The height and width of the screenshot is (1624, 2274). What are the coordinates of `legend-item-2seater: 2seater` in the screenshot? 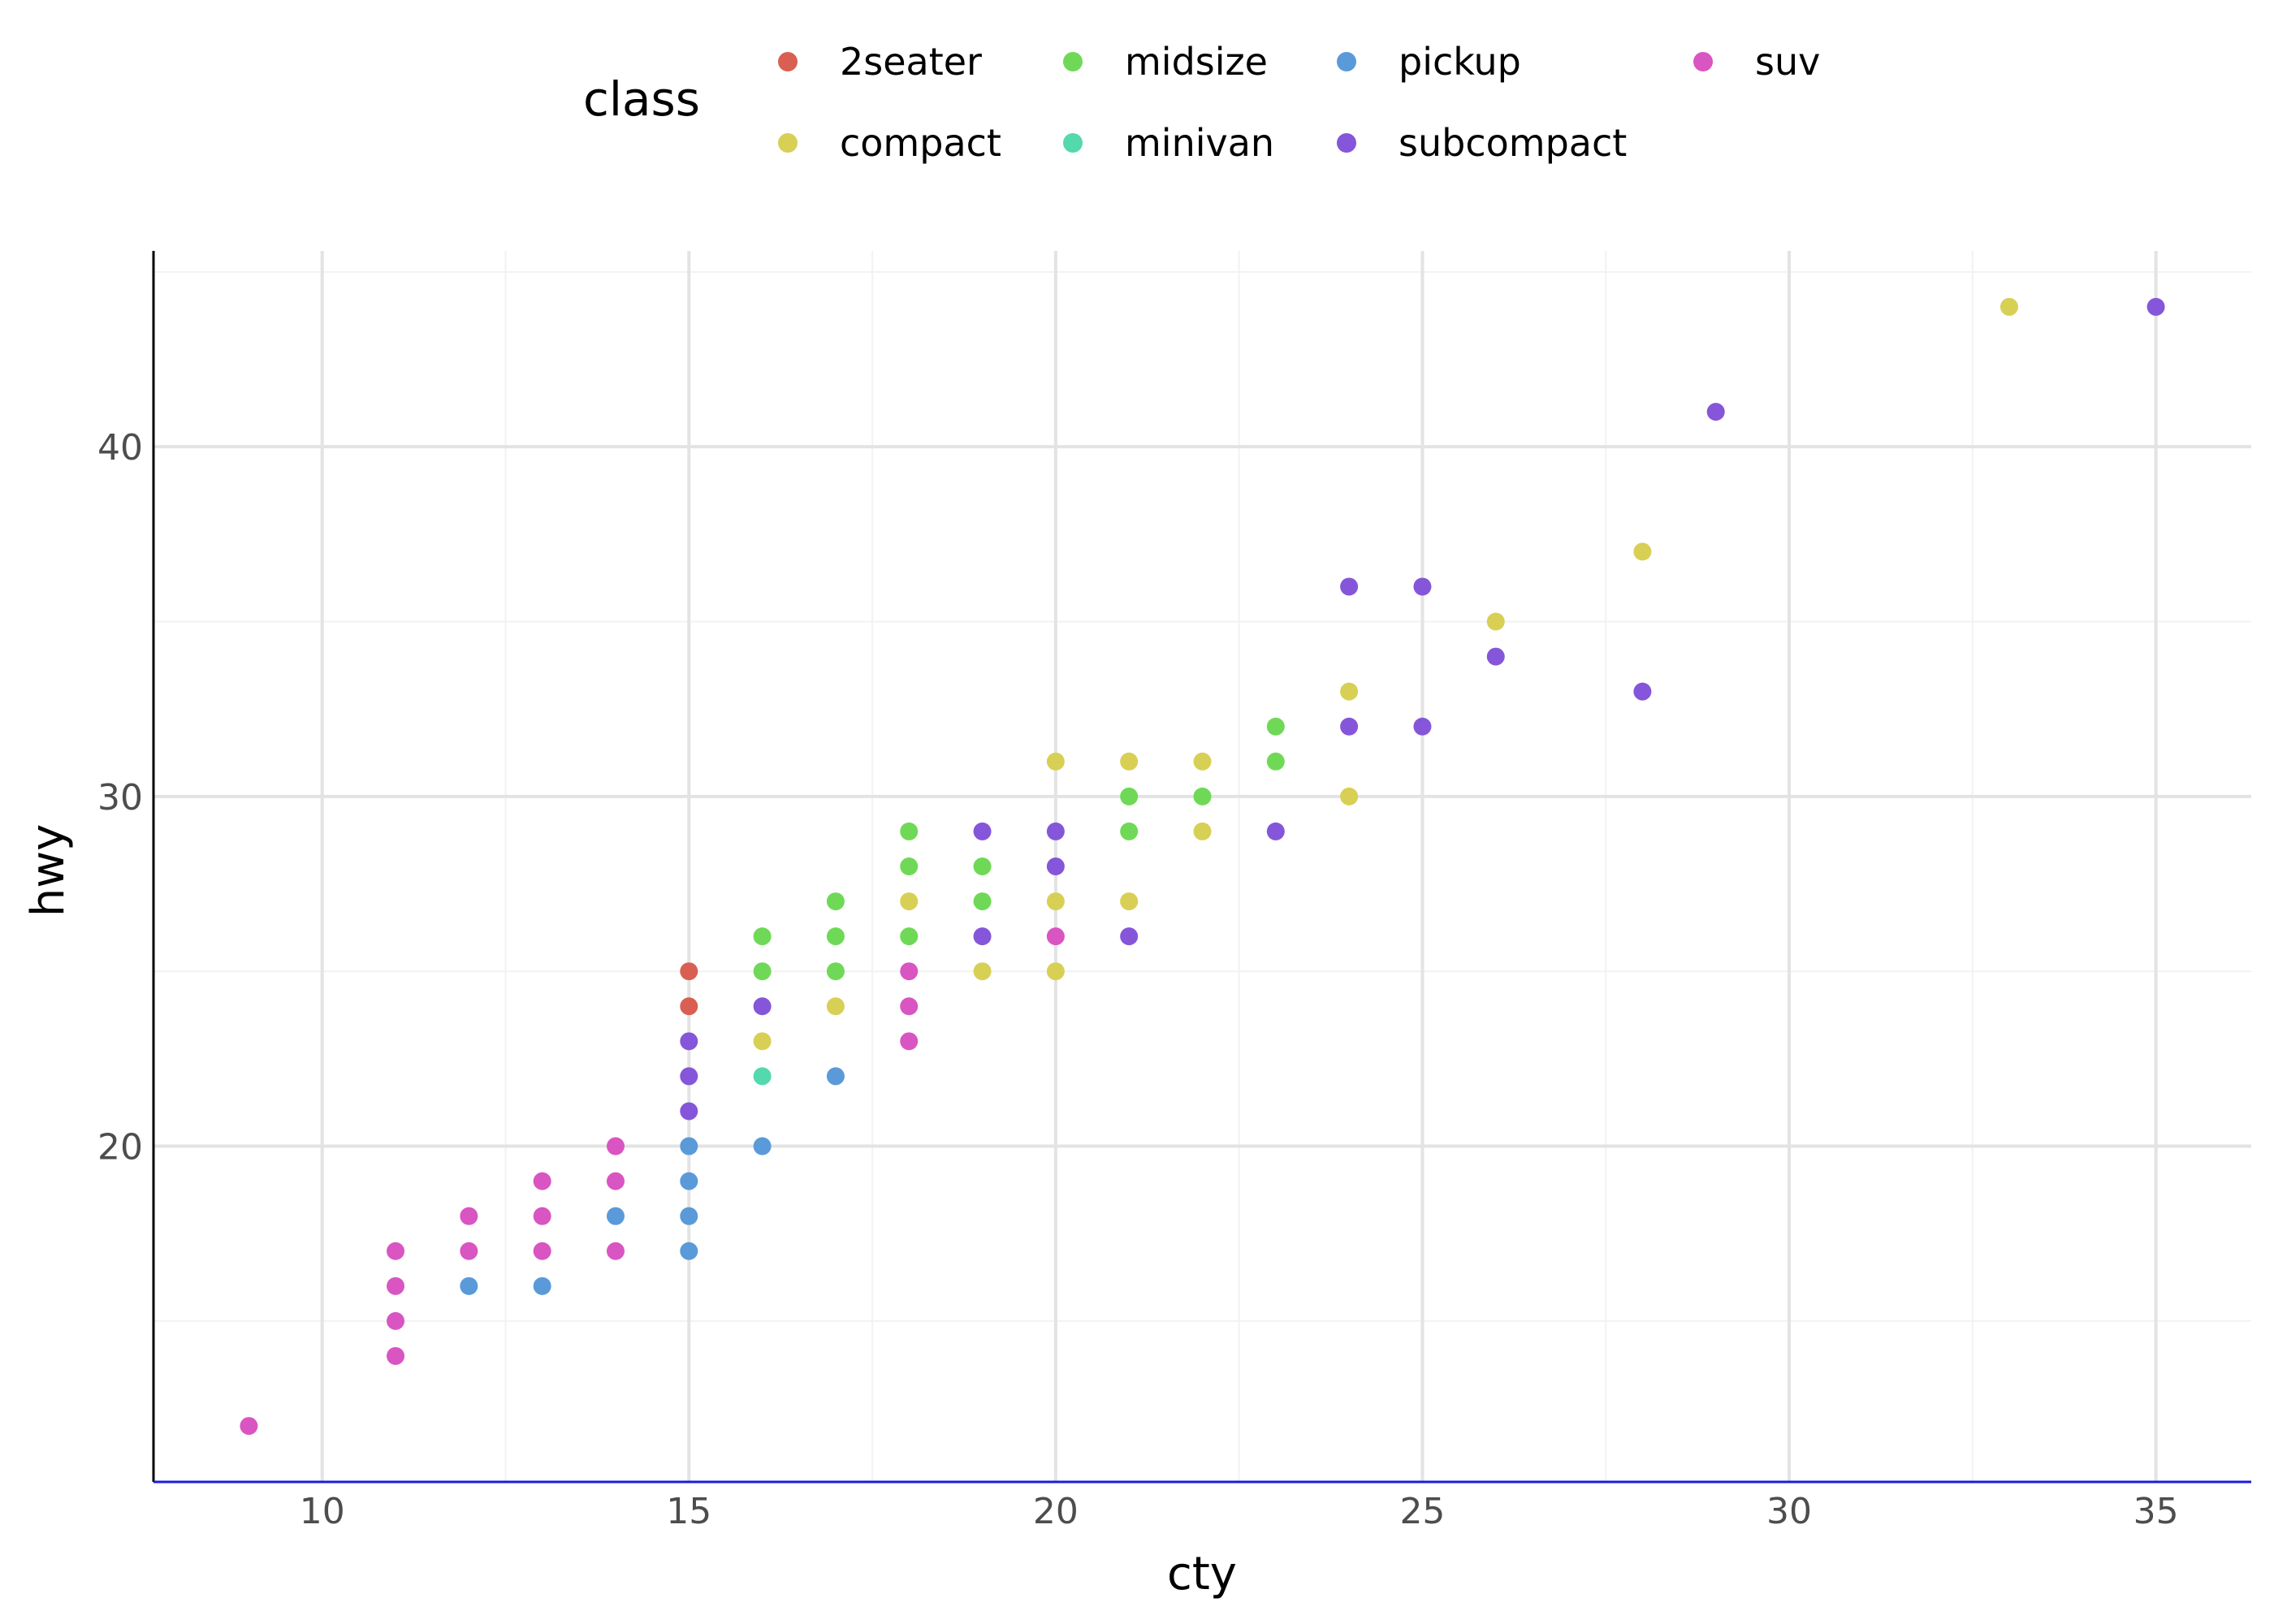 It's located at (880, 62).